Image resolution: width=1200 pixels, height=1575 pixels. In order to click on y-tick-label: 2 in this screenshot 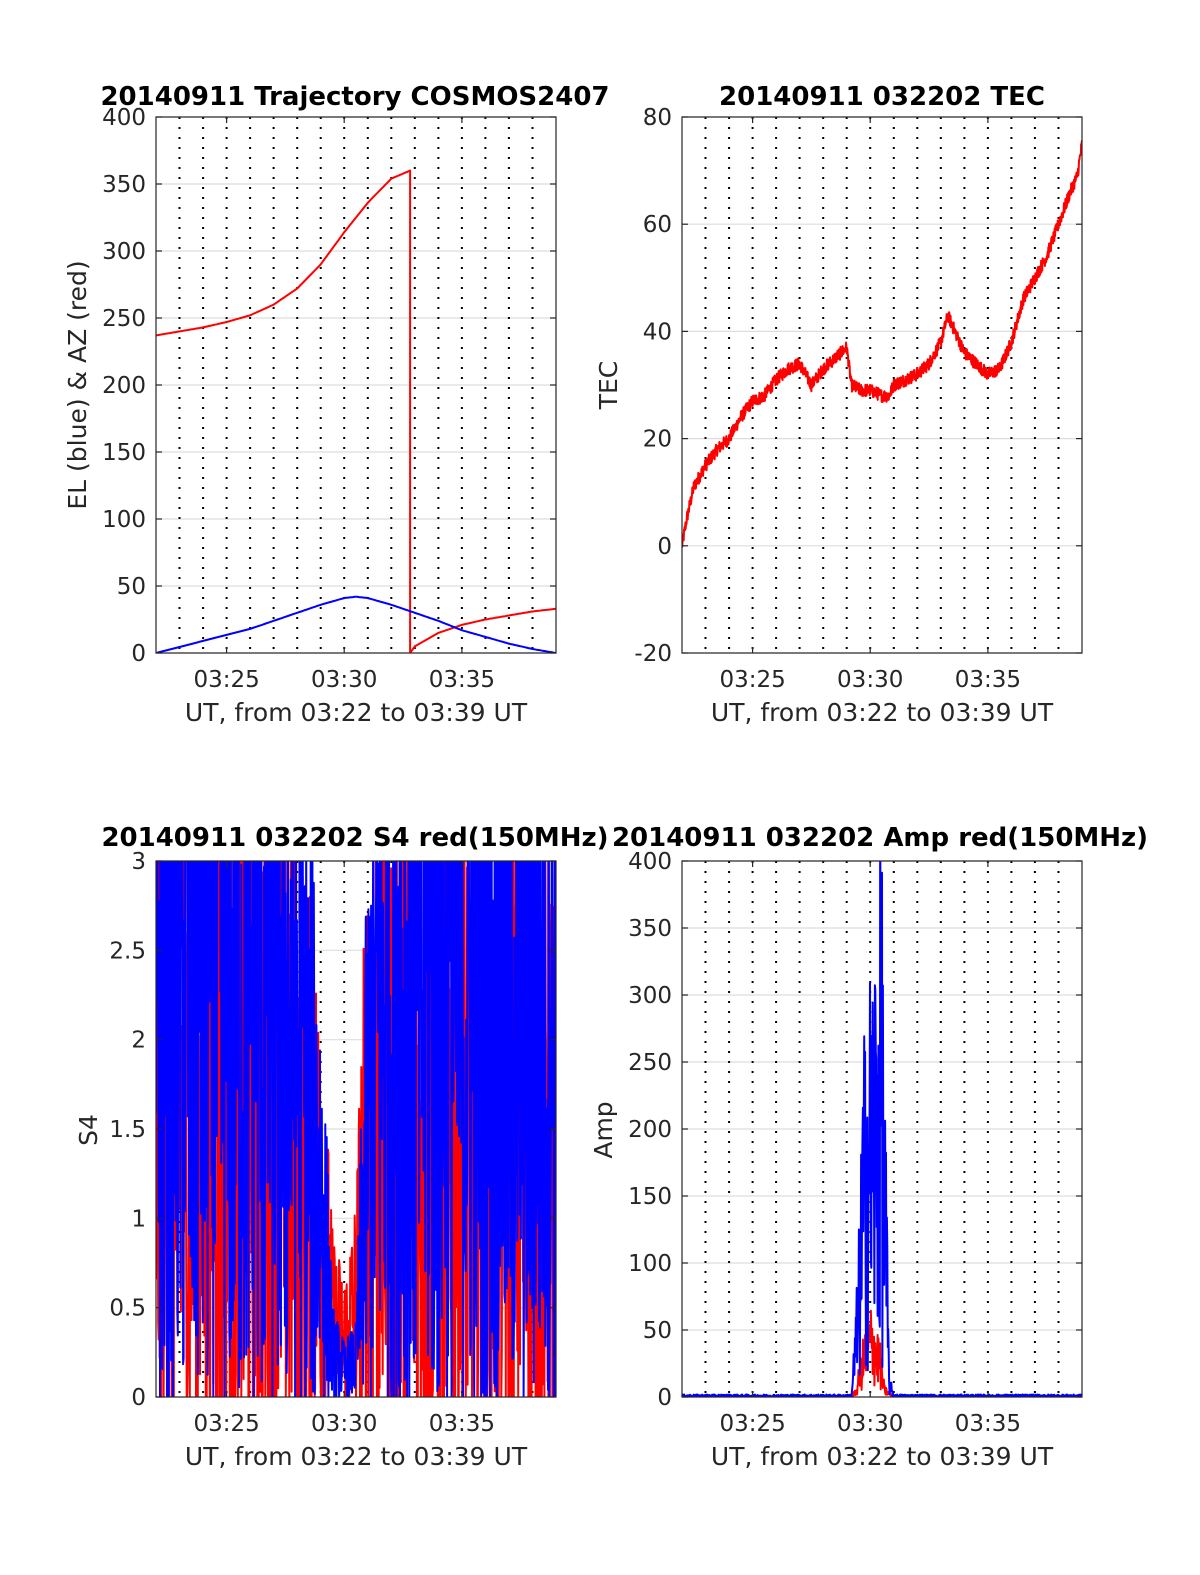, I will do `click(138, 1041)`.